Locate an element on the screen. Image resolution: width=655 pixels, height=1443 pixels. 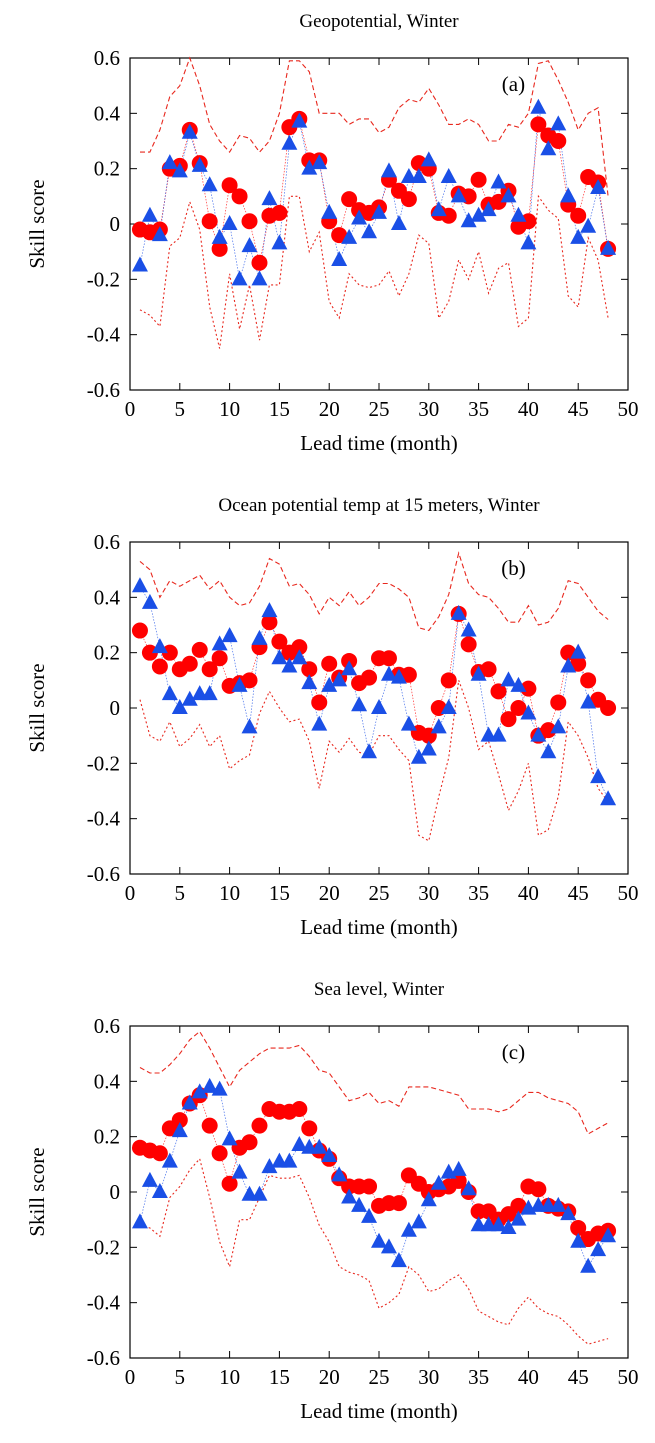
x-tick-label: 0 is located at coordinates (130, 1377).